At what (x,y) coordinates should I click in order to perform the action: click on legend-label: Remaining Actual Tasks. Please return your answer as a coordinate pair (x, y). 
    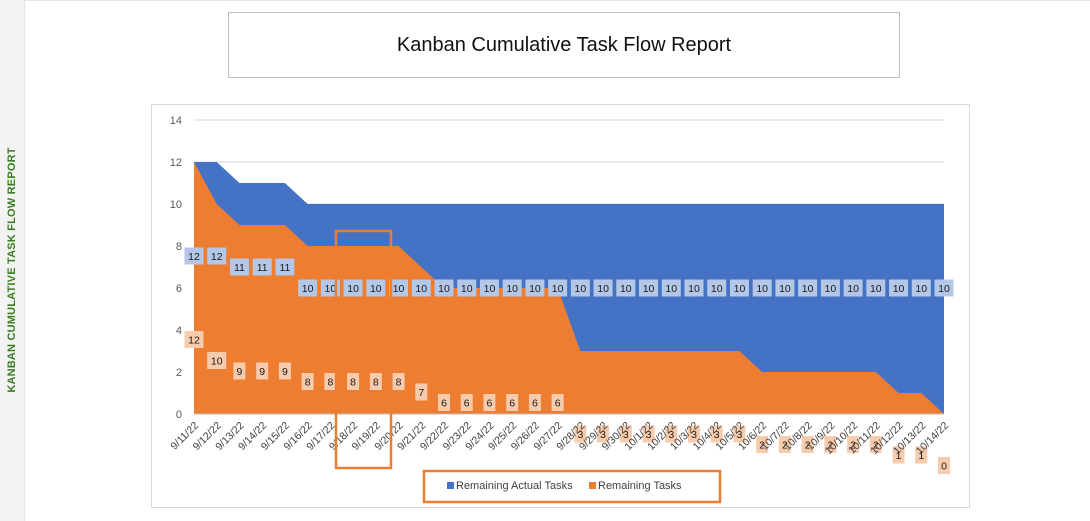
    Looking at the image, I should click on (514, 486).